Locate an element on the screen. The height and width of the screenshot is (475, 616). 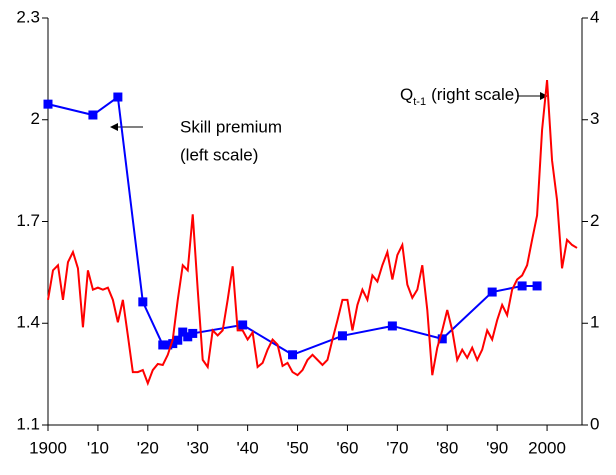
q-note: (right scale) is located at coordinates (475, 94).